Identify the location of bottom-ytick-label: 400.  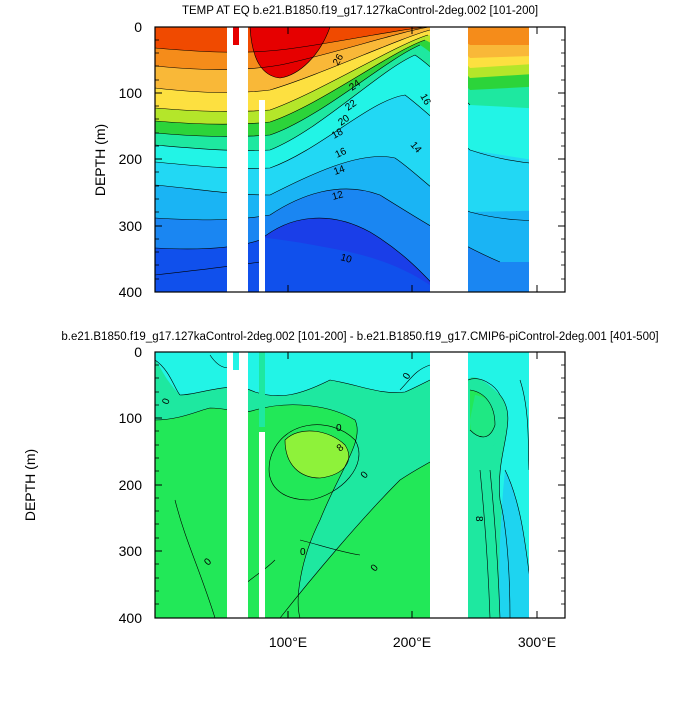
(131, 618).